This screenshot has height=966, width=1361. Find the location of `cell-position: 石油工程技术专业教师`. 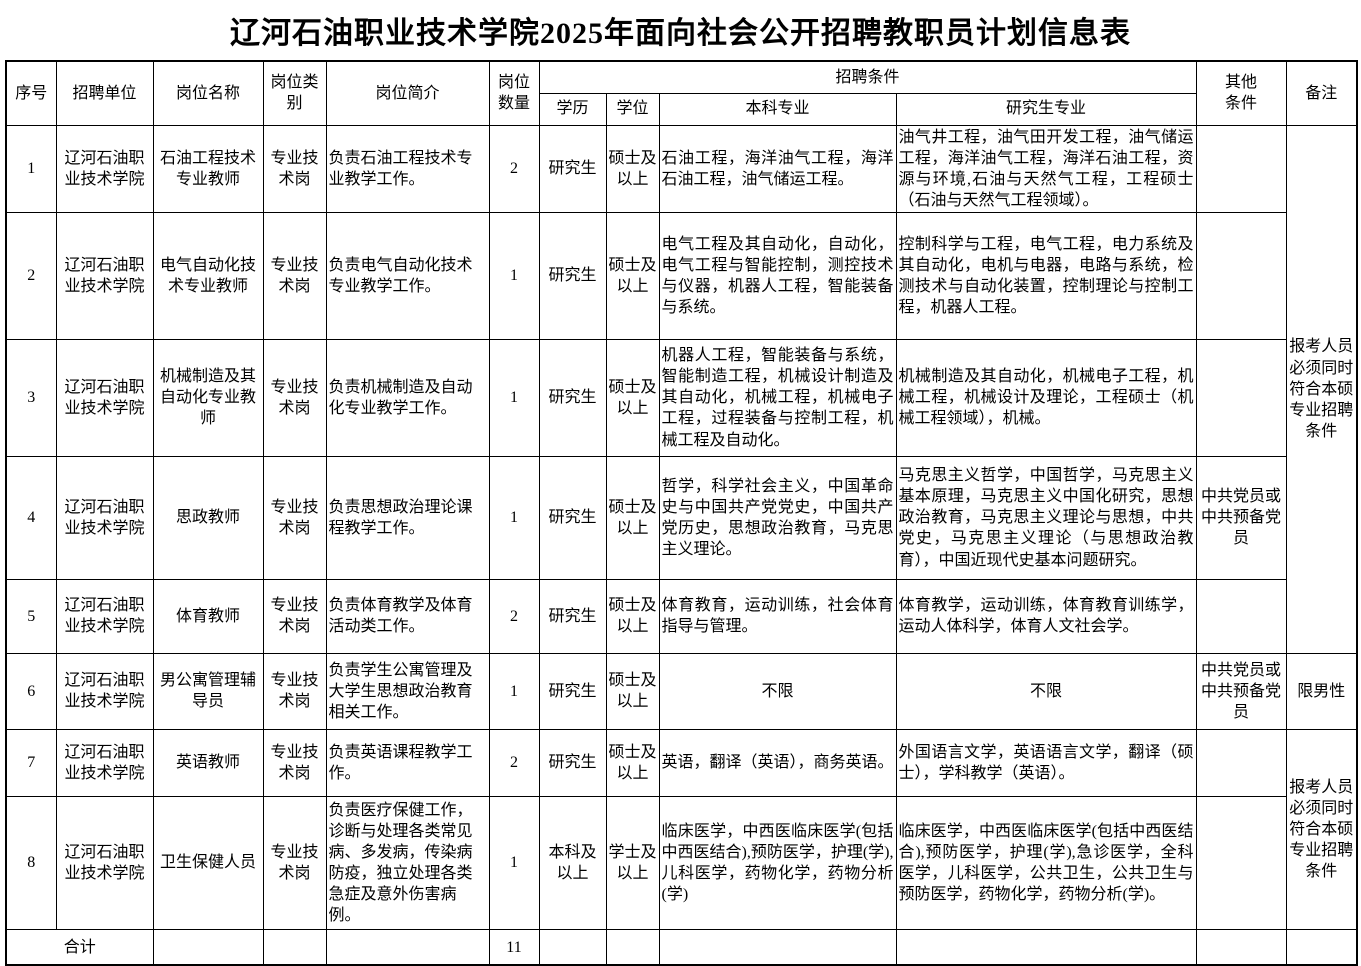

cell-position: 石油工程技术专业教师 is located at coordinates (208, 168).